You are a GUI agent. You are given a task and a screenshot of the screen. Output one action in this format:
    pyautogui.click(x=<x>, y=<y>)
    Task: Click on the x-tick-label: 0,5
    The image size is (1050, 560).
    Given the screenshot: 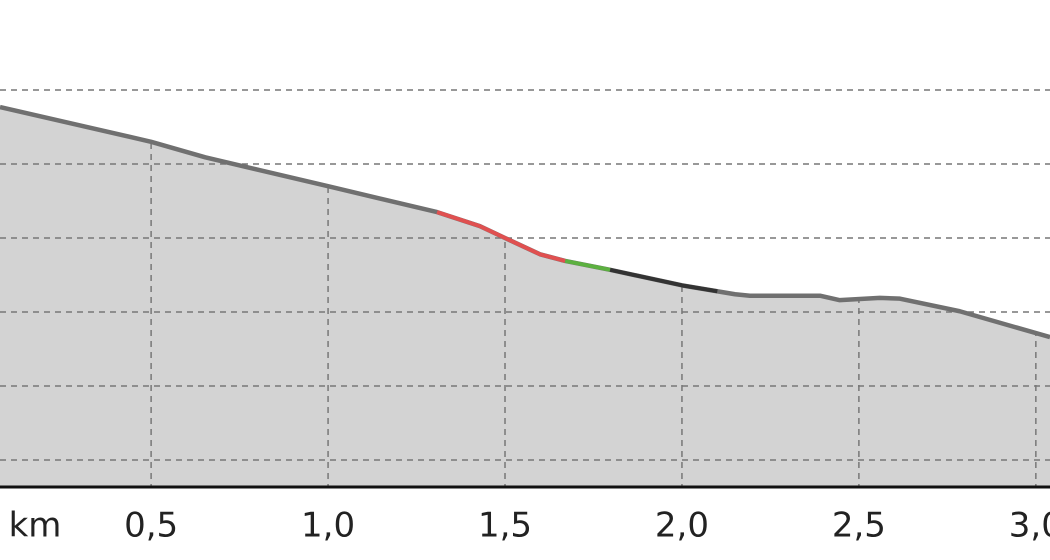 What is the action you would take?
    pyautogui.click(x=151, y=526)
    